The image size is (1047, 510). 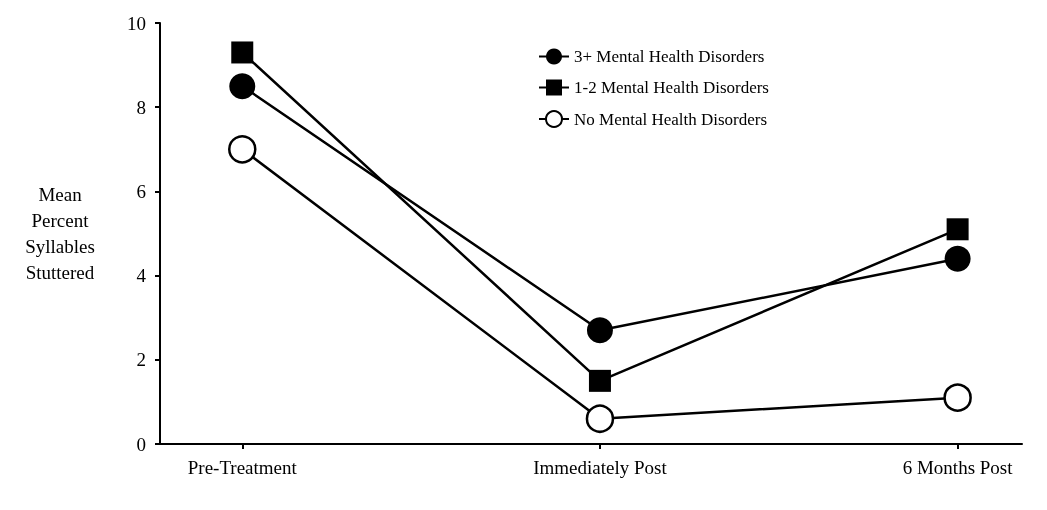 I want to click on x-tick-label: 6 Months Post, so click(x=958, y=467).